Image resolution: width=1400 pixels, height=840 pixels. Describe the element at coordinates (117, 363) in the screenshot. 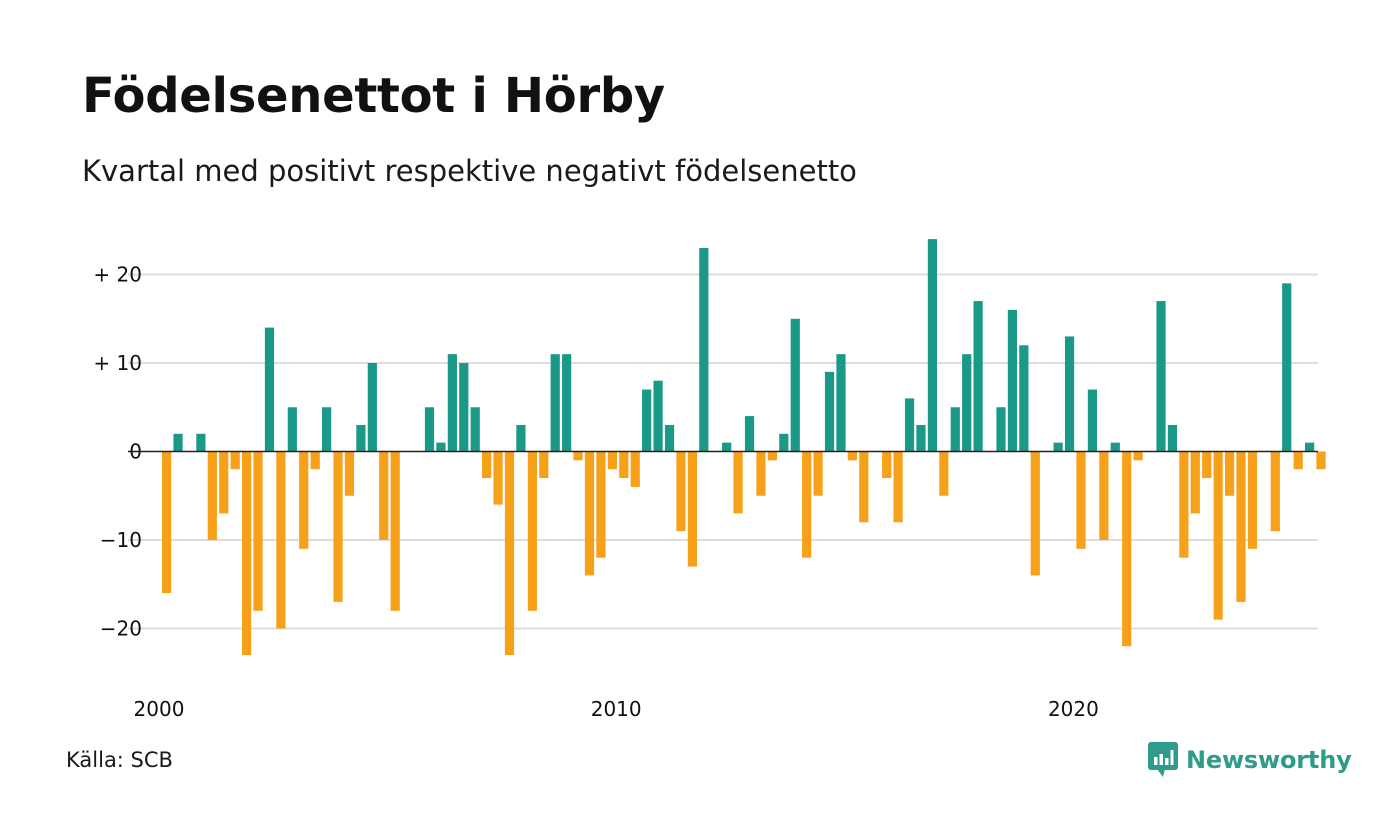

I see `y-tick-label: + 10` at that location.